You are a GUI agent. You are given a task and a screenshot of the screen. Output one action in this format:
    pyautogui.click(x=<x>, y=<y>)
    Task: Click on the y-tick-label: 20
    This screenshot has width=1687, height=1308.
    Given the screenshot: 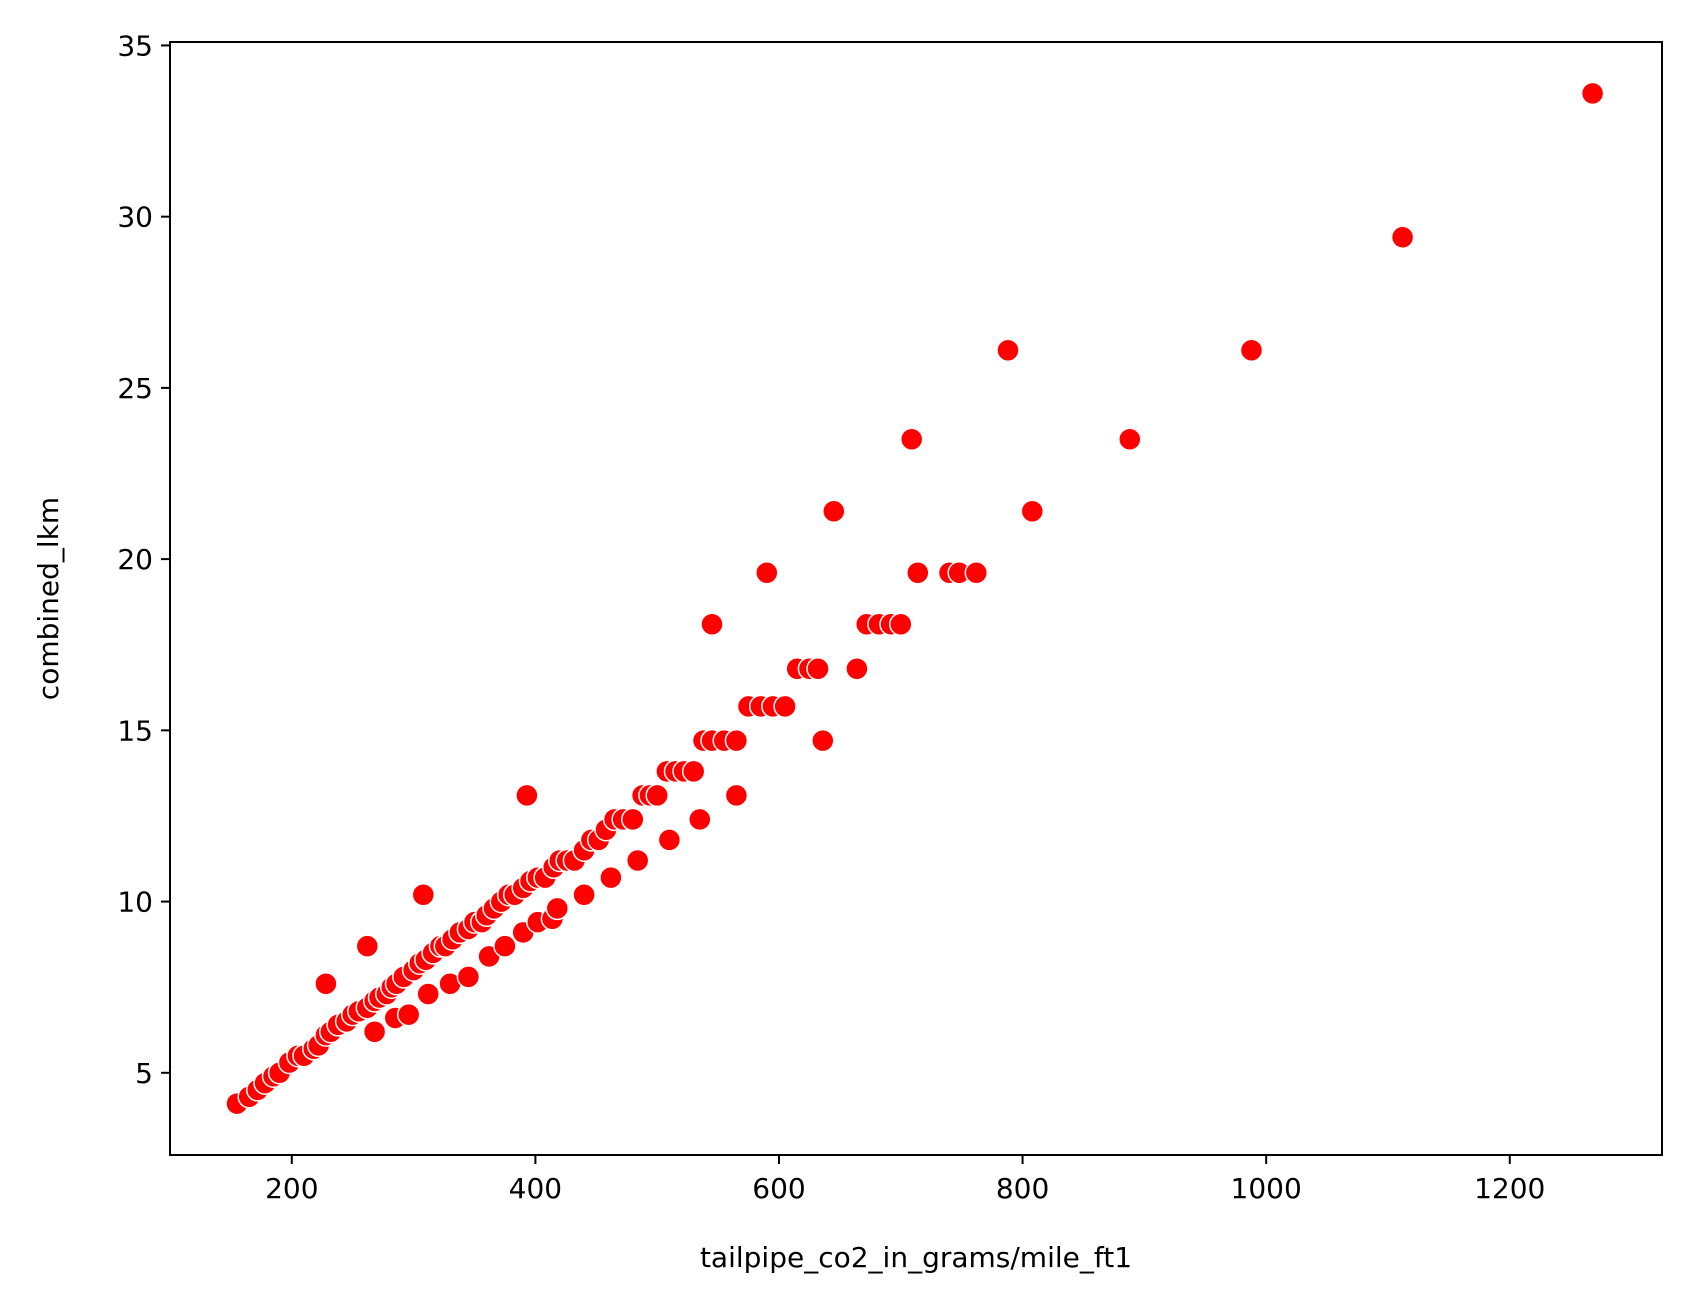 What is the action you would take?
    pyautogui.click(x=135, y=559)
    